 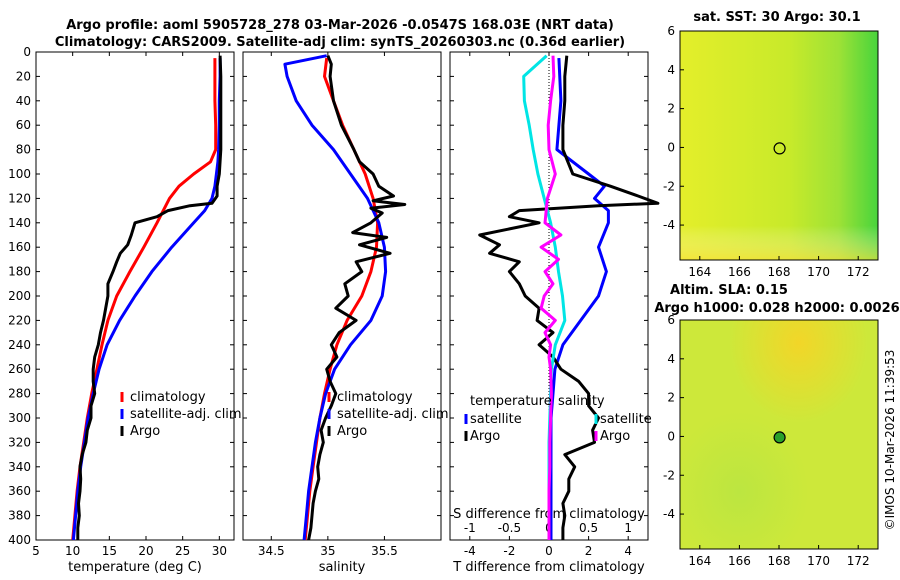 I want to click on y-tick-label: 240, so click(x=19, y=345).